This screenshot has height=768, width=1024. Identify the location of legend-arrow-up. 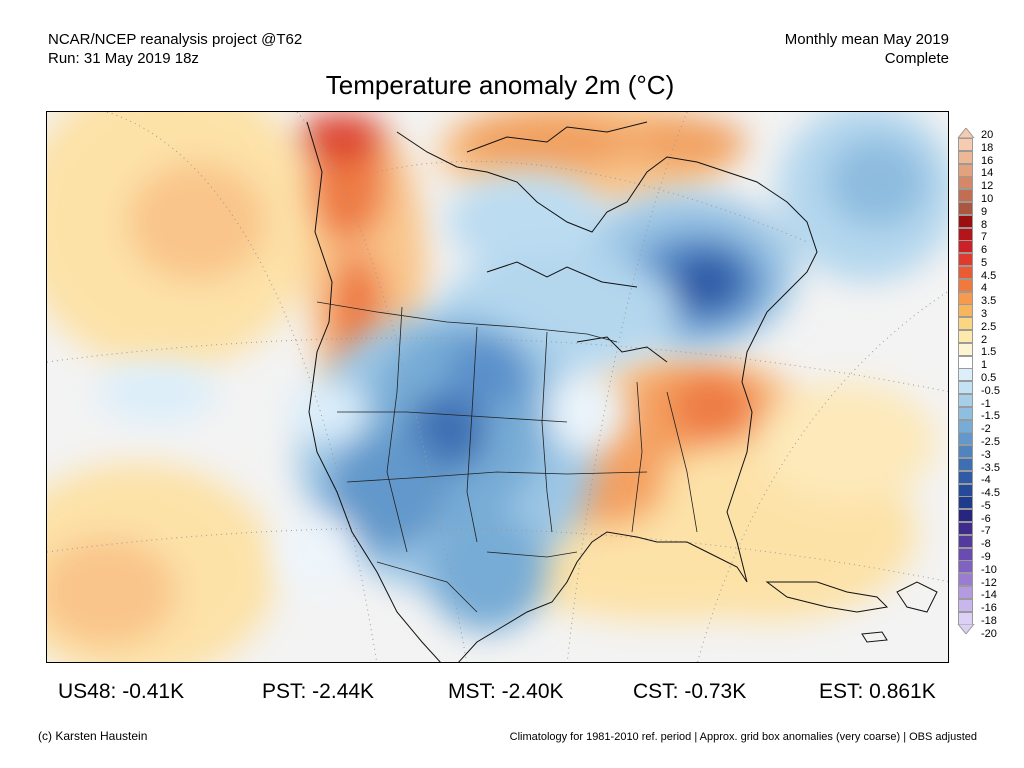
(966, 133).